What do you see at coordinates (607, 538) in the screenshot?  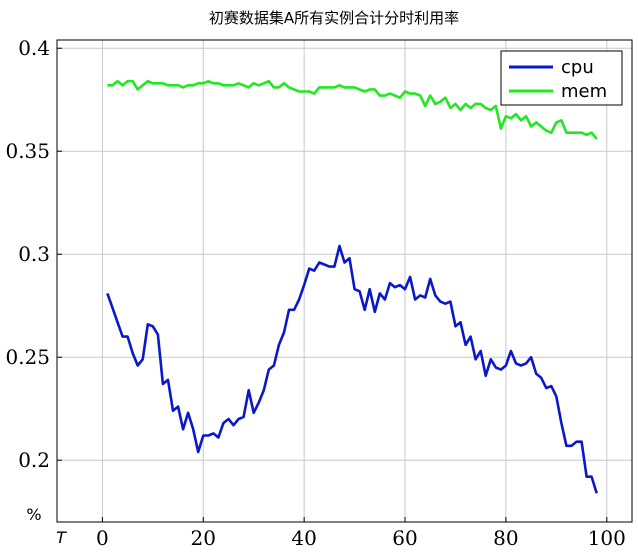 I see `x-tick-label: 100` at bounding box center [607, 538].